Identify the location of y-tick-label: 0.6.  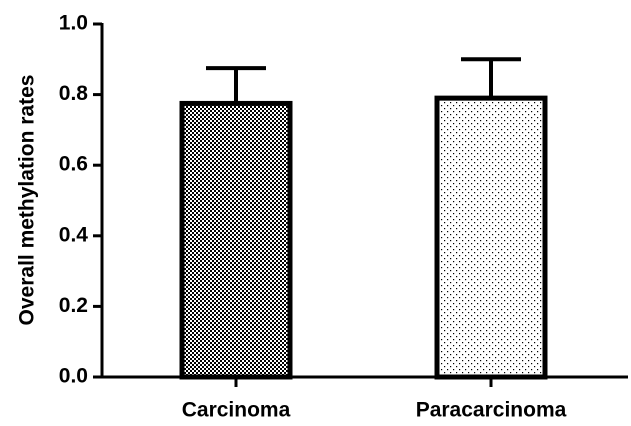
(73, 164).